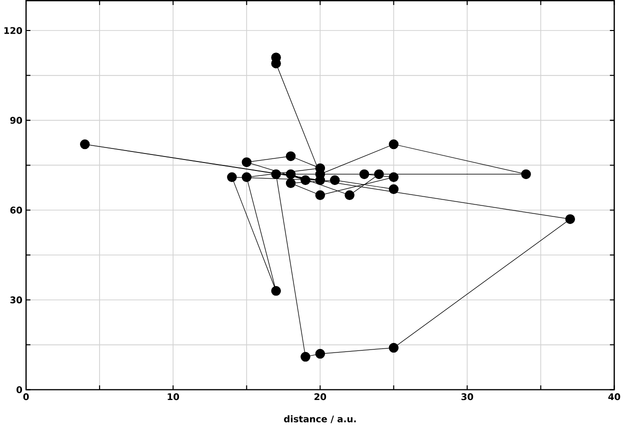 The image size is (624, 426). Describe the element at coordinates (16, 120) in the screenshot. I see `y-tick-label: 90` at that location.